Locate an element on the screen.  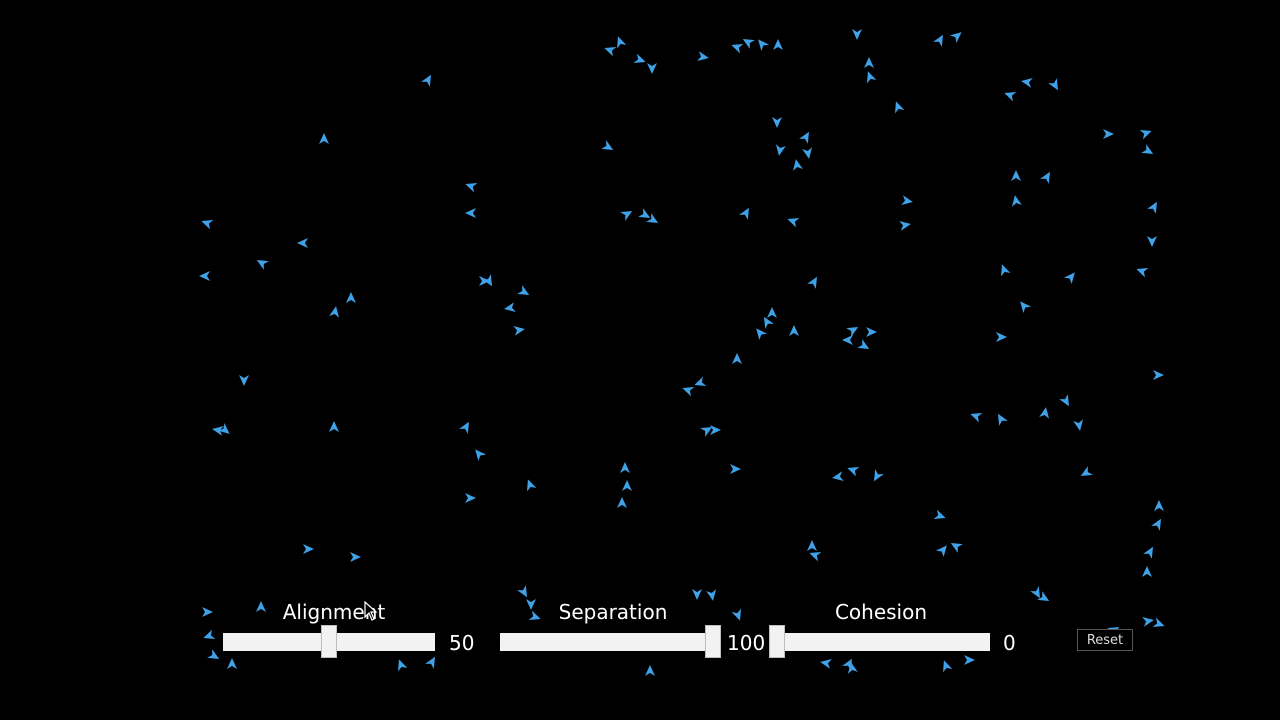
separation-value: 100 is located at coordinates (746, 643).